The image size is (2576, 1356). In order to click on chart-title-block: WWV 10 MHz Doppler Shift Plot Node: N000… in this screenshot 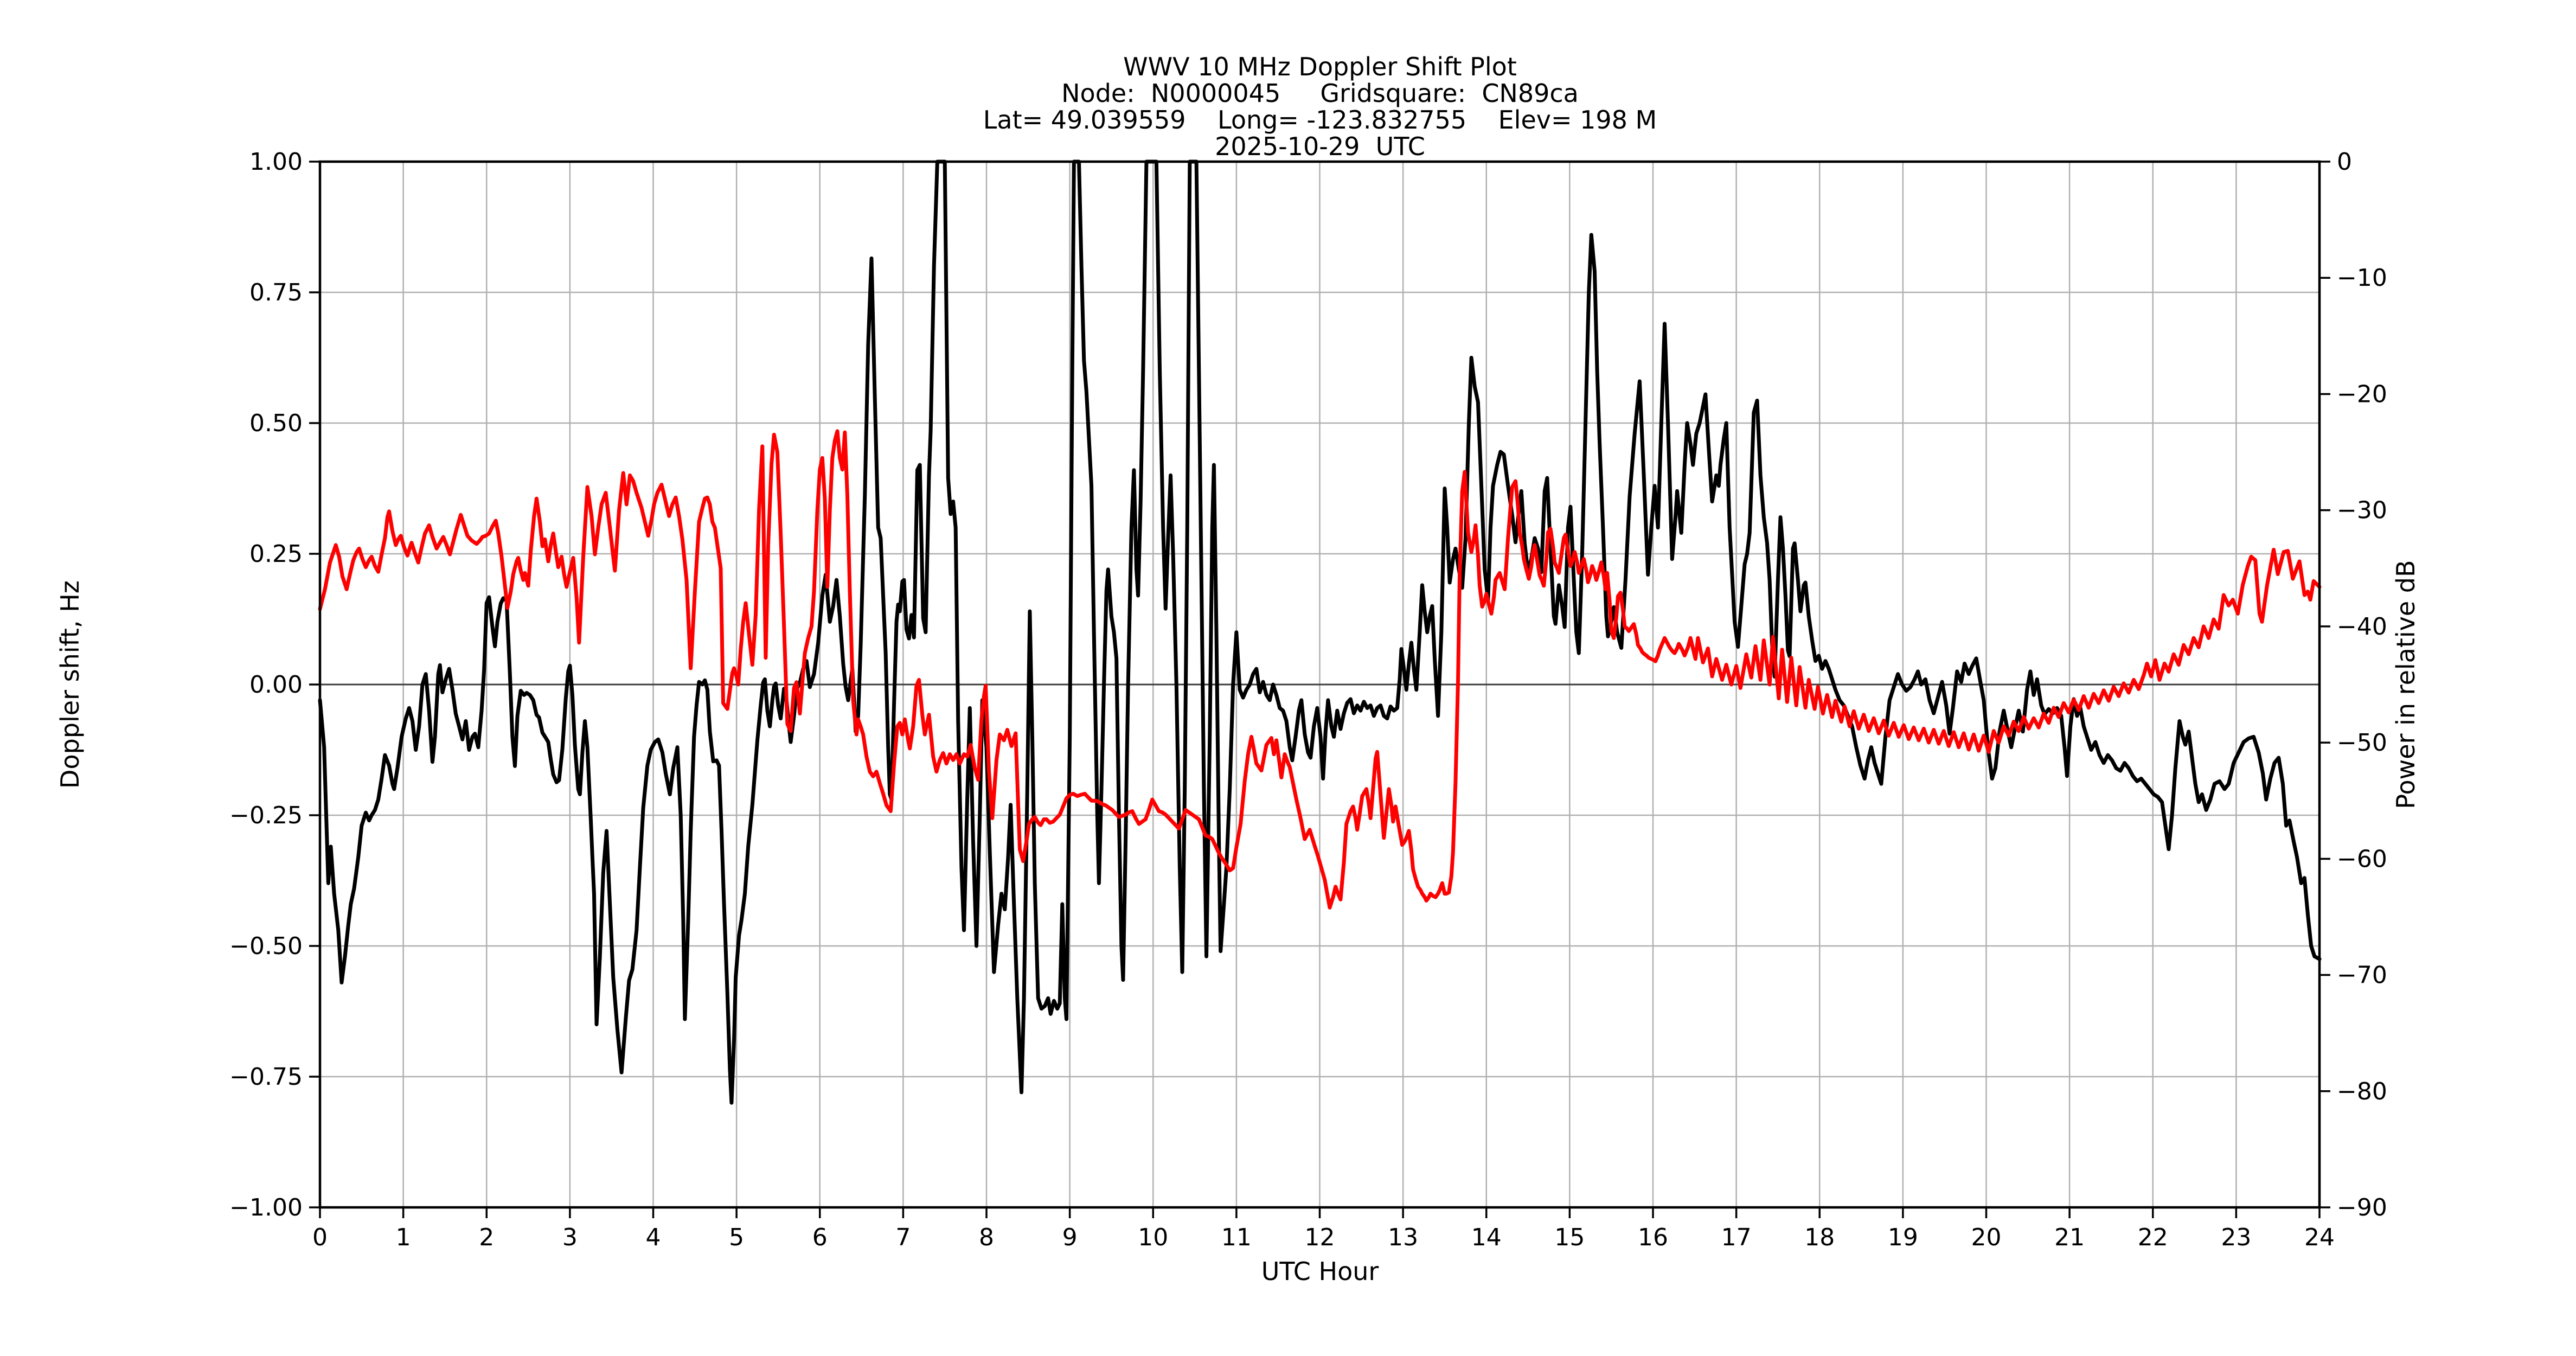, I will do `click(1320, 106)`.